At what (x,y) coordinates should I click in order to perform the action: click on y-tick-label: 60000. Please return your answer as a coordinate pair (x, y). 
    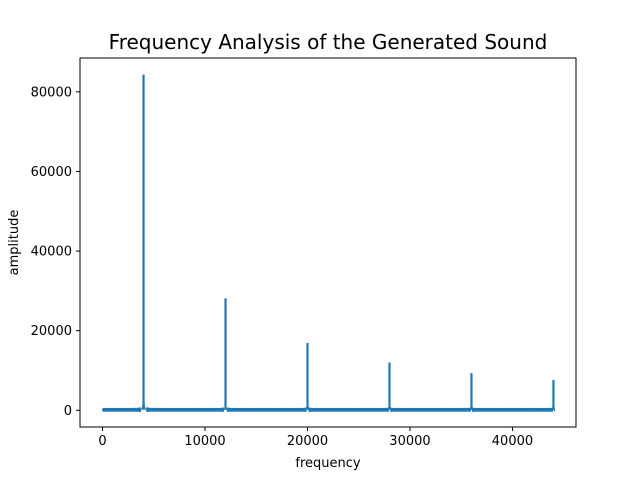
    Looking at the image, I should click on (51, 172).